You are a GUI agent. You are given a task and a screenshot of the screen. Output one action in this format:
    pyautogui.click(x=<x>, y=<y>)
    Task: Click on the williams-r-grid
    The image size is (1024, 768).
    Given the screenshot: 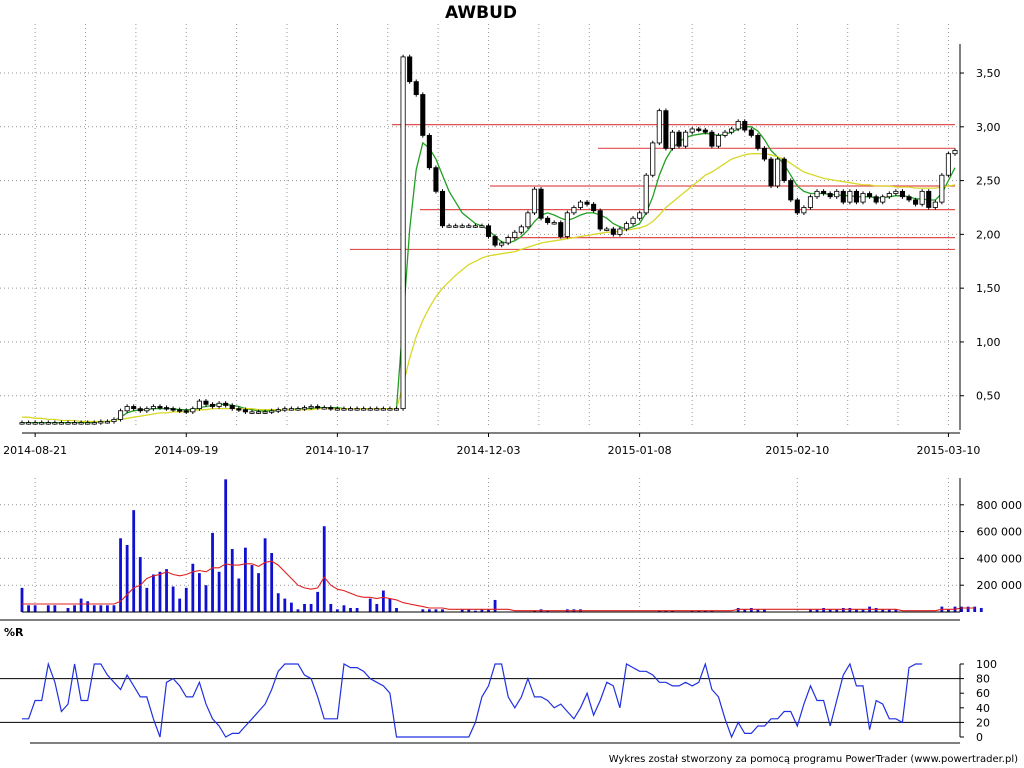 What is the action you would take?
    pyautogui.click(x=480, y=700)
    